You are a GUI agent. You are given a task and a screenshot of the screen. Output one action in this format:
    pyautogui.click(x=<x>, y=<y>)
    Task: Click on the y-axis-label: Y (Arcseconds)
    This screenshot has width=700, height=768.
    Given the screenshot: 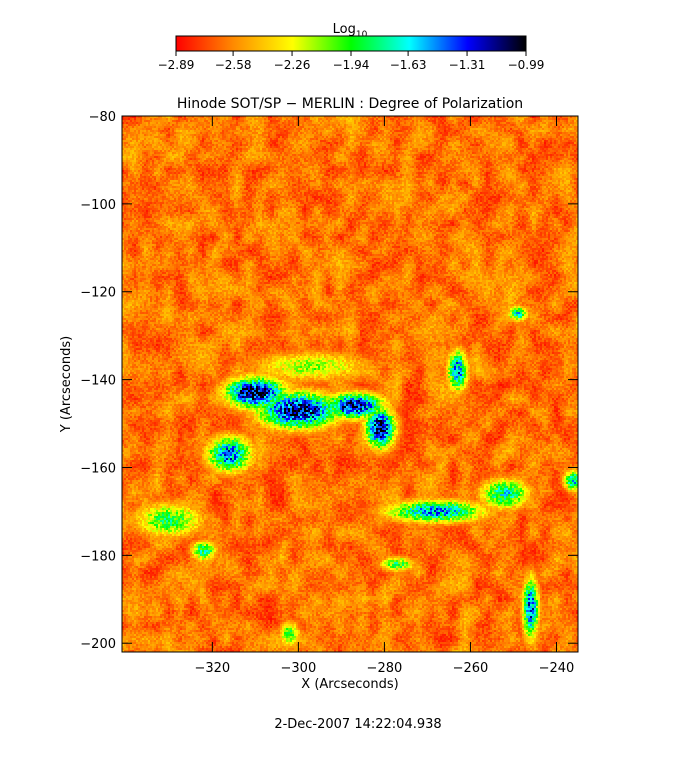 What is the action you would take?
    pyautogui.click(x=66, y=384)
    